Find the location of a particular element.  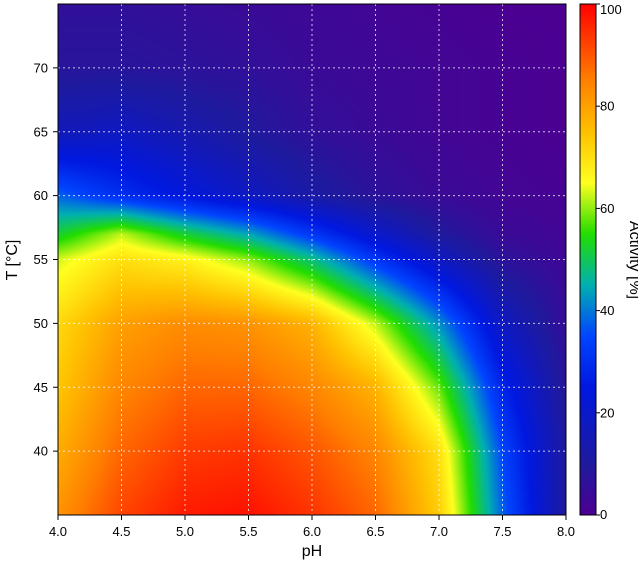

x-tick-label: 4.5 is located at coordinates (121, 531).